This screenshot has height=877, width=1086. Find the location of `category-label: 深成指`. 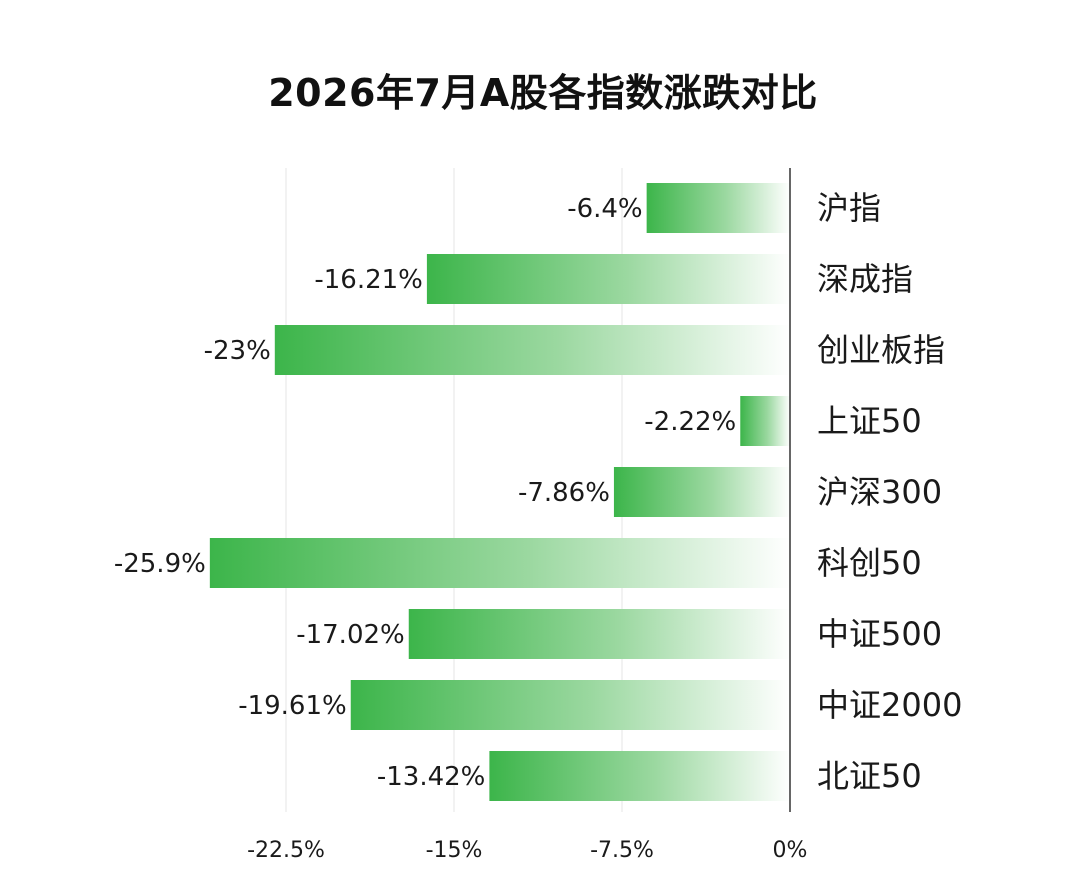

category-label: 深成指 is located at coordinates (865, 279).